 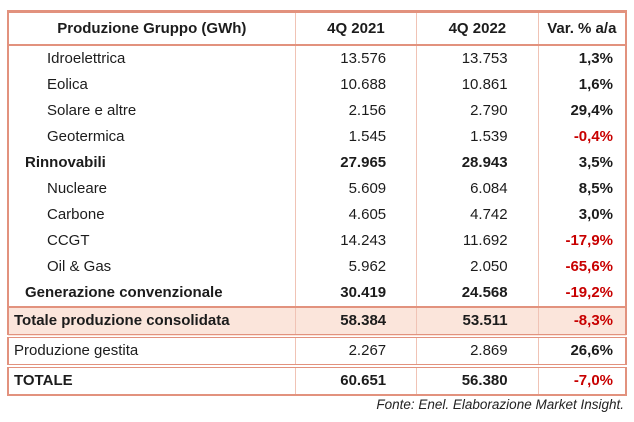 I want to click on value-var: 3,5%, so click(x=581, y=163).